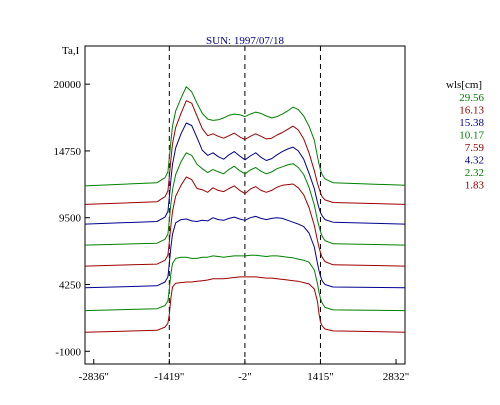 This screenshot has height=405, width=500. I want to click on y-tick-label-2: 9500, so click(70, 219).